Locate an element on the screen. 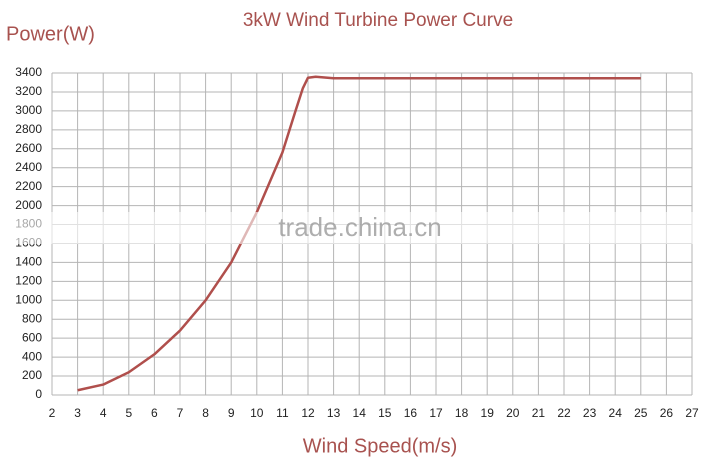 The height and width of the screenshot is (476, 720). y-tick-label: 600 is located at coordinates (32, 337).